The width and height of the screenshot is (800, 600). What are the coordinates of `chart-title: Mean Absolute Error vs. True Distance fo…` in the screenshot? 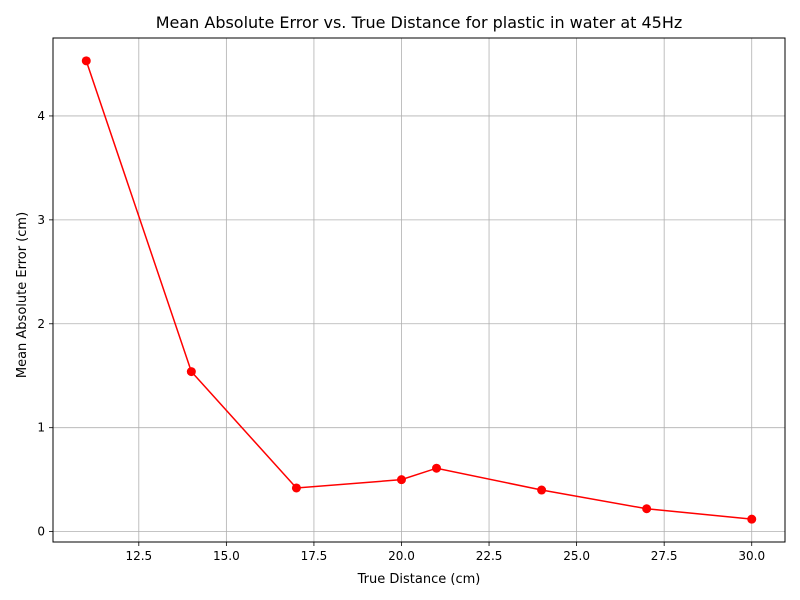 It's located at (419, 22).